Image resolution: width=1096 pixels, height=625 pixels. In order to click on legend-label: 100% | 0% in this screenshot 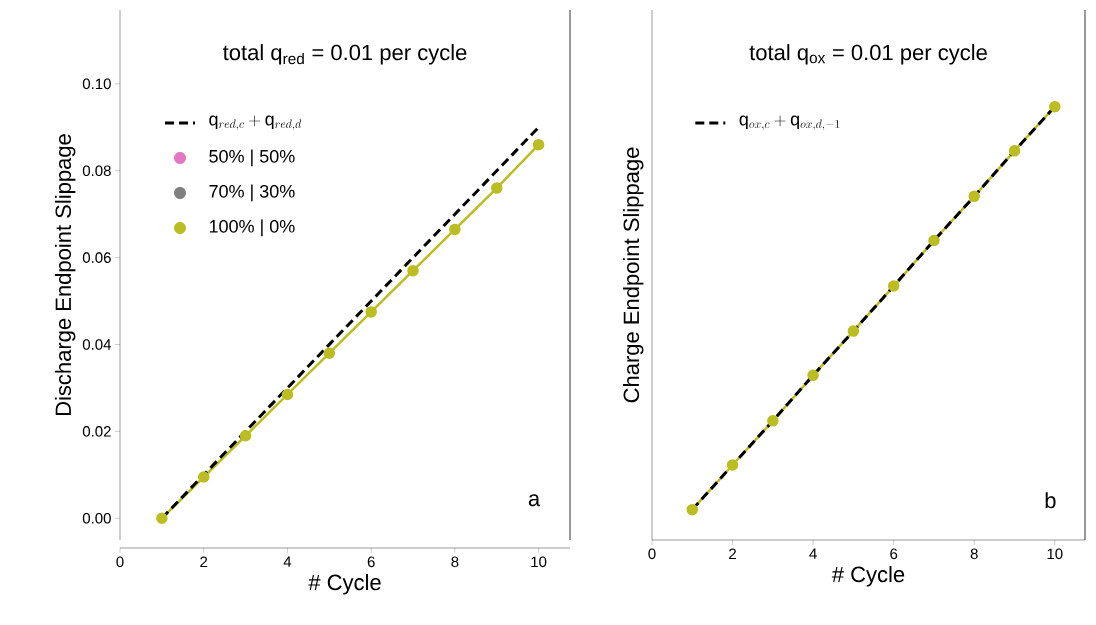, I will do `click(252, 228)`.